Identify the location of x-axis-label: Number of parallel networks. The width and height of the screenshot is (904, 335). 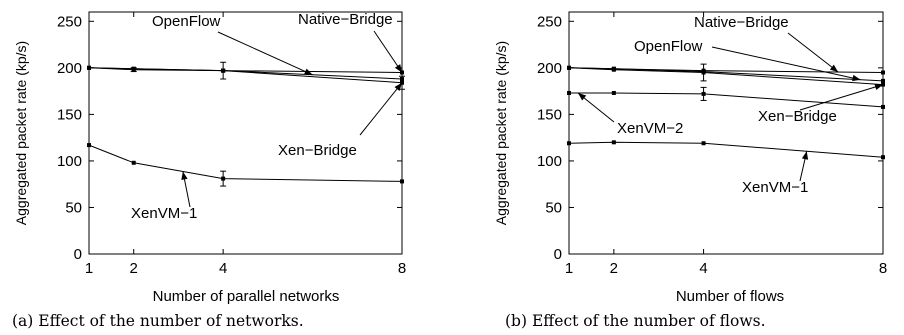
(246, 296).